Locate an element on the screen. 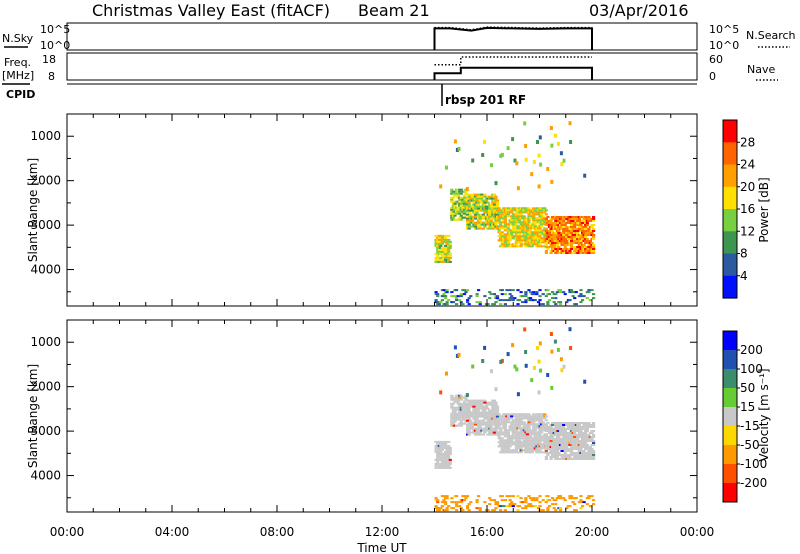 The image size is (800, 554). ytick-label: 1000 is located at coordinates (45, 136).